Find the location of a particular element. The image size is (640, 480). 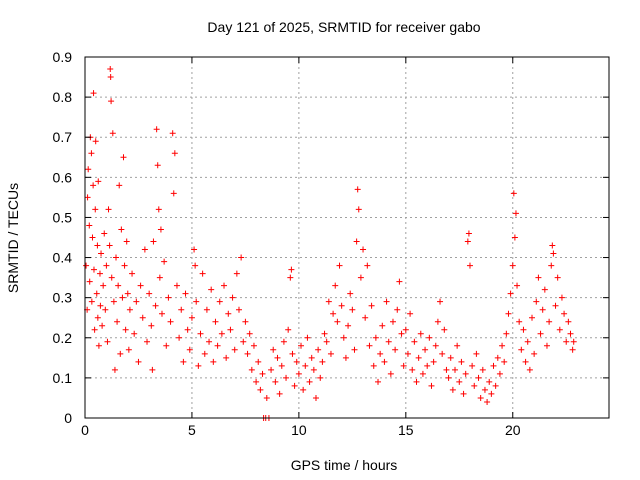

y-tick-label: 0.3 is located at coordinates (63, 298).